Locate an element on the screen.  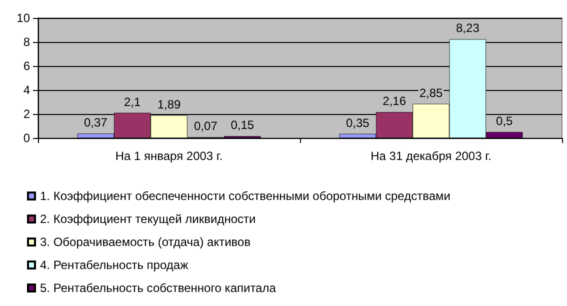
y-tick-label: 0 is located at coordinates (26, 138).